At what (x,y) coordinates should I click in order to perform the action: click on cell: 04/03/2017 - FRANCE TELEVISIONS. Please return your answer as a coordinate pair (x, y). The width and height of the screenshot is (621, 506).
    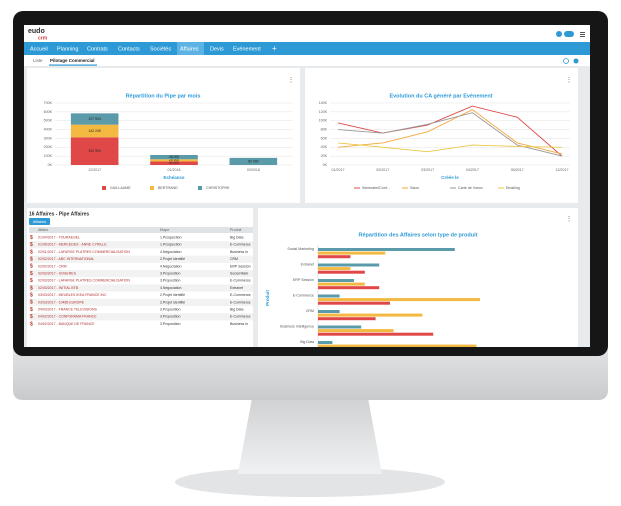
    Looking at the image, I should click on (68, 310).